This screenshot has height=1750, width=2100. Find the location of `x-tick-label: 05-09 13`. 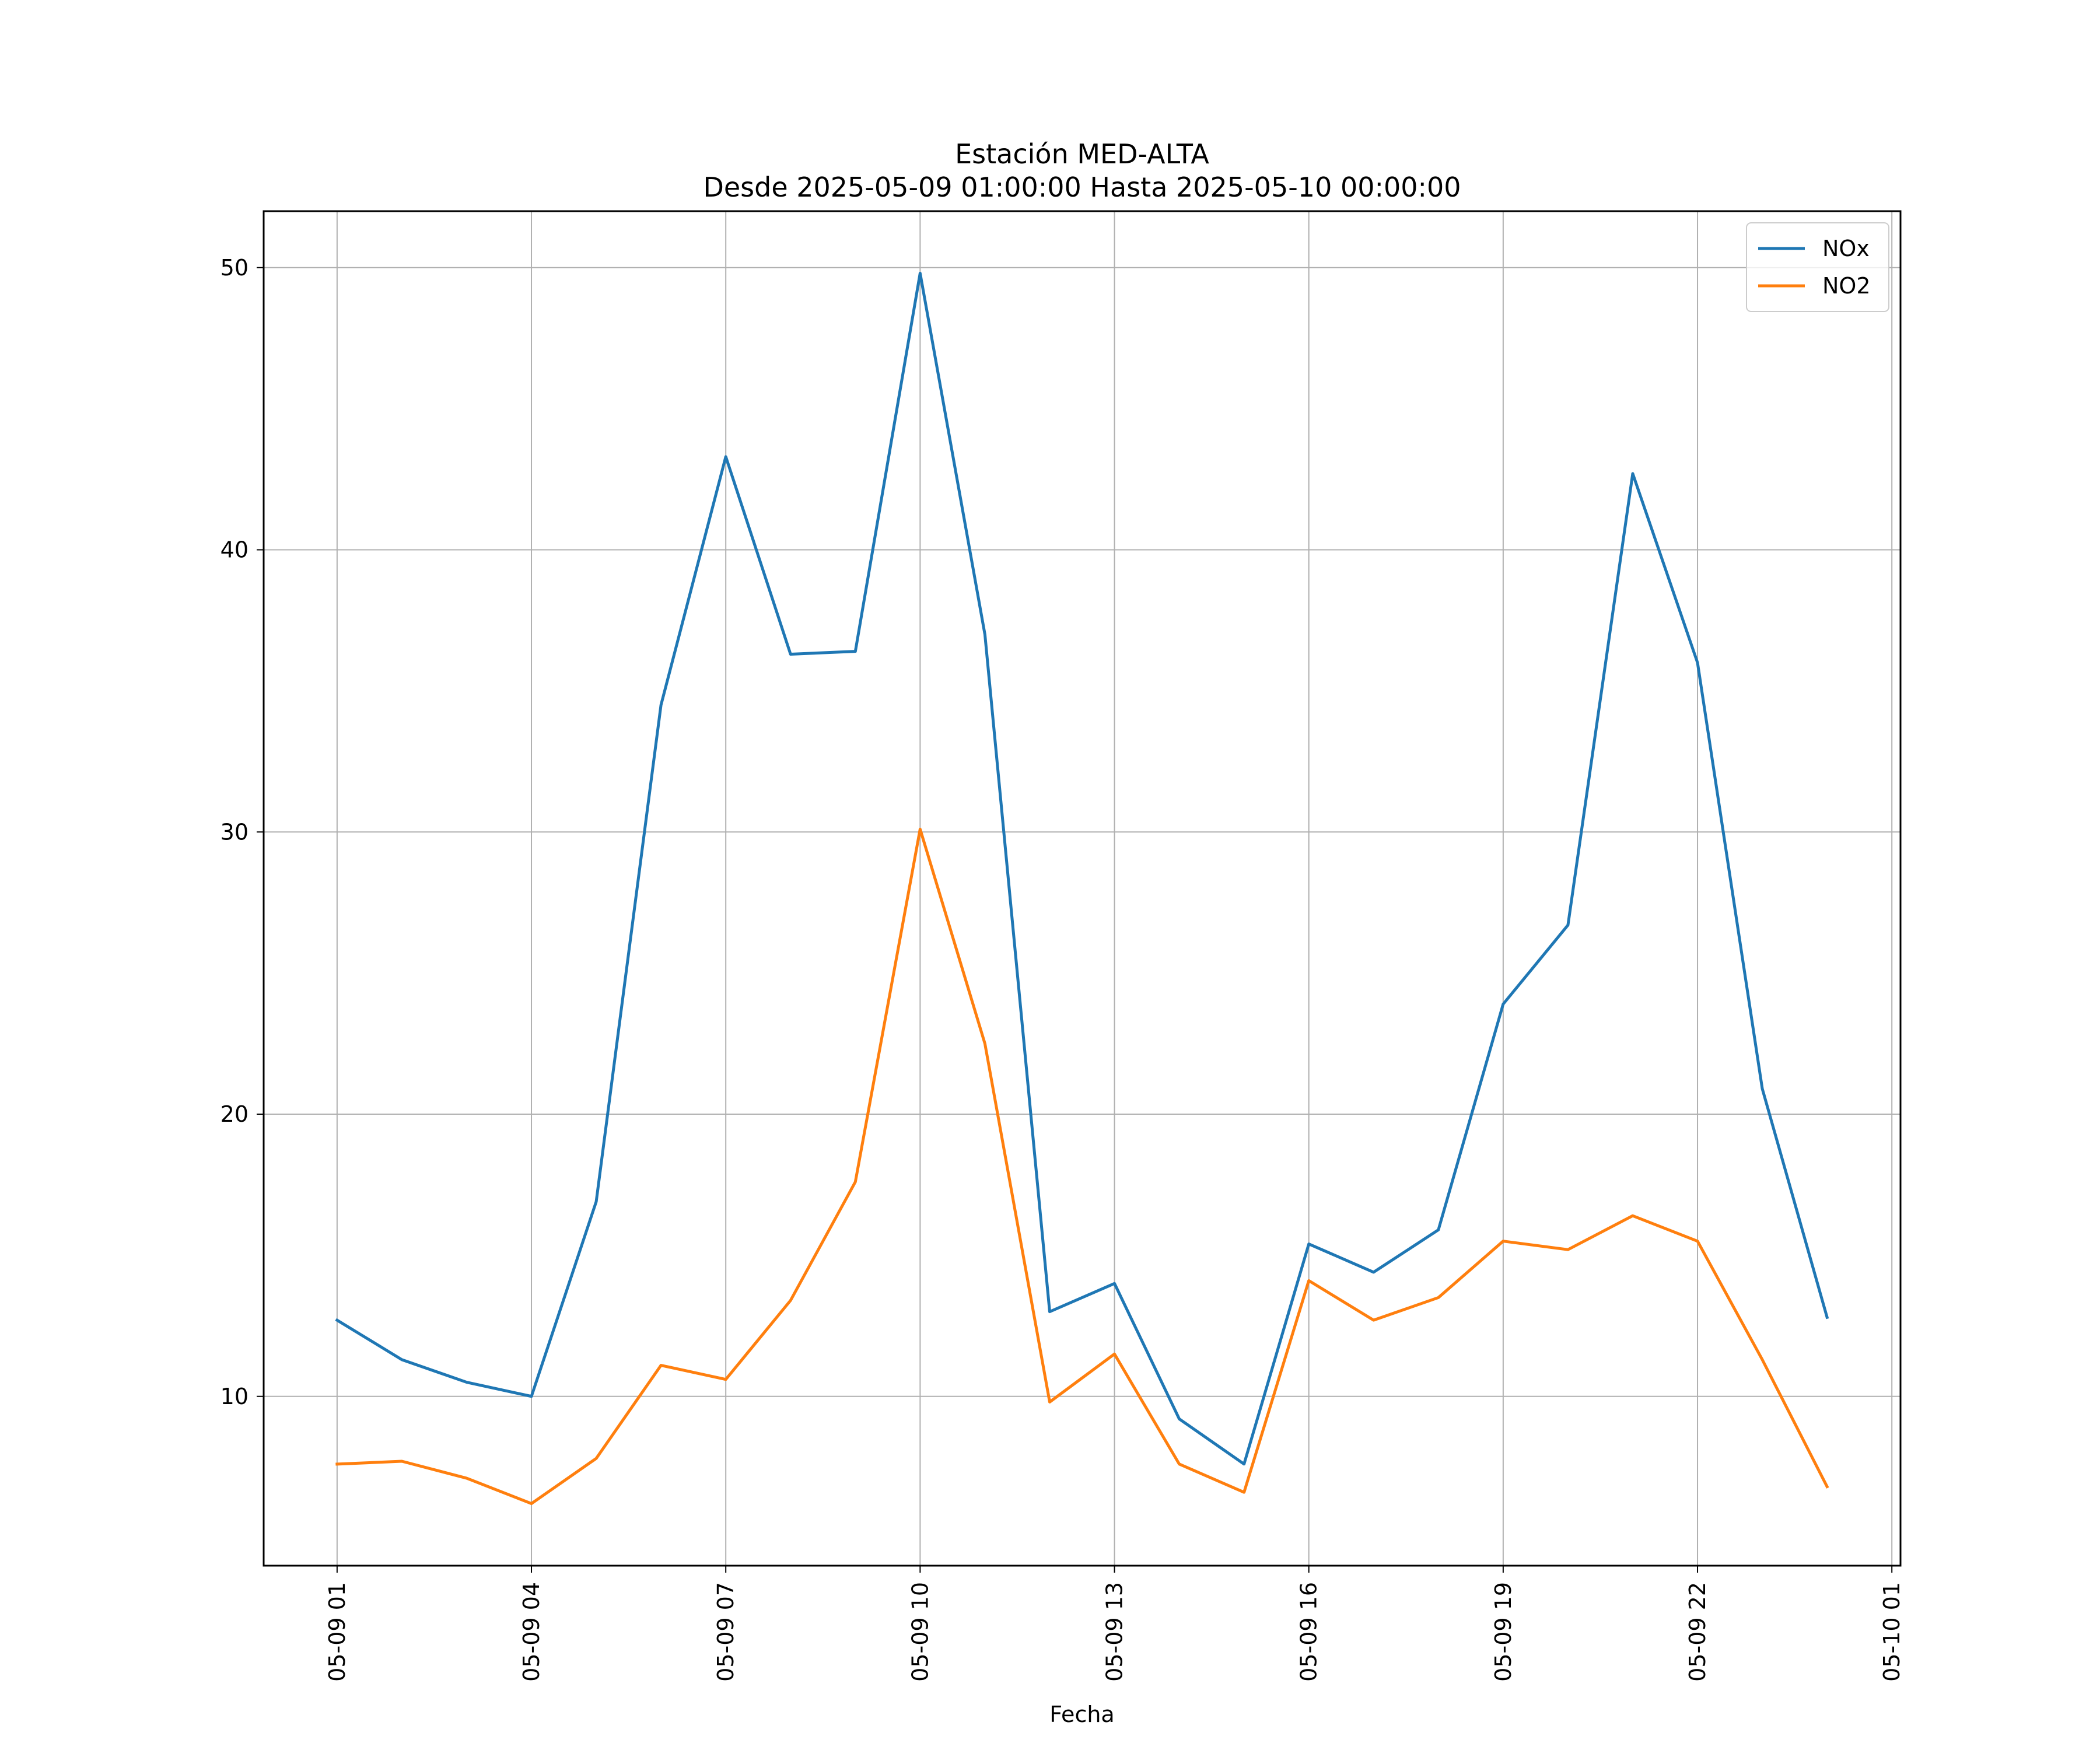

x-tick-label: 05-09 13 is located at coordinates (1115, 1632).